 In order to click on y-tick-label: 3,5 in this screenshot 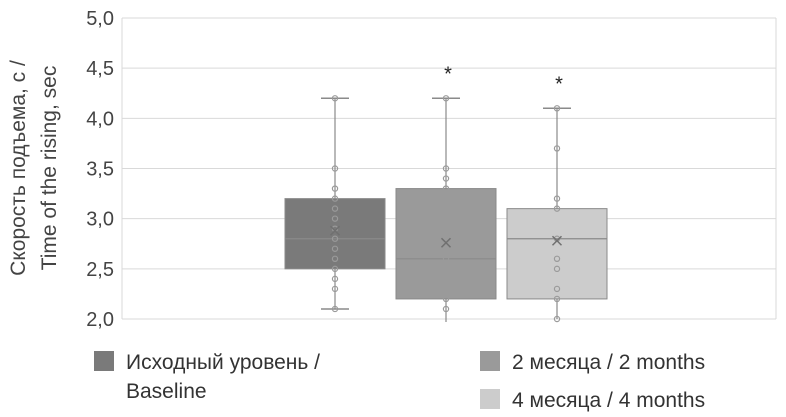, I will do `click(100, 170)`.